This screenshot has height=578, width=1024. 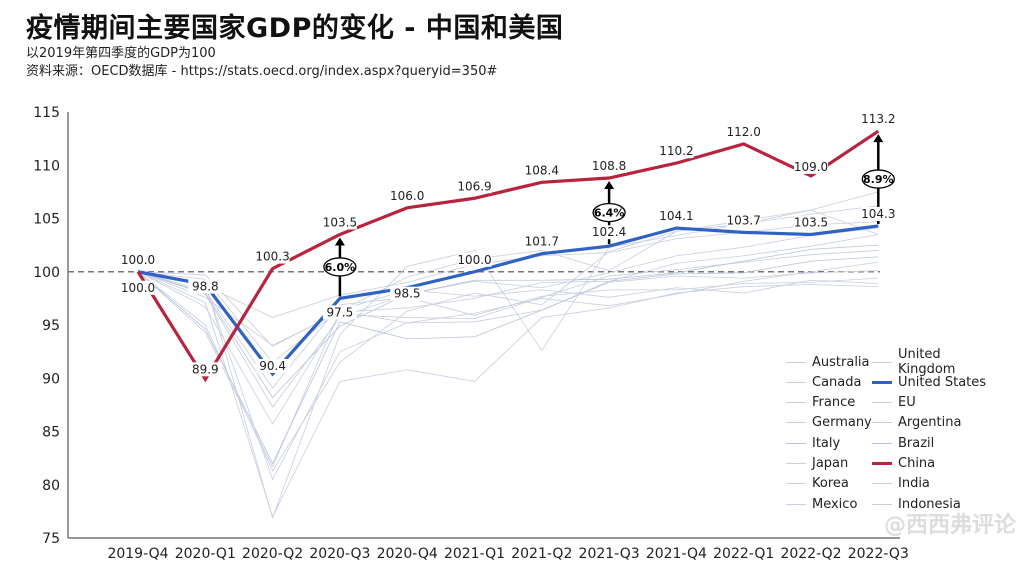 I want to click on x-tick-label: 2021-Q2, so click(x=541, y=554).